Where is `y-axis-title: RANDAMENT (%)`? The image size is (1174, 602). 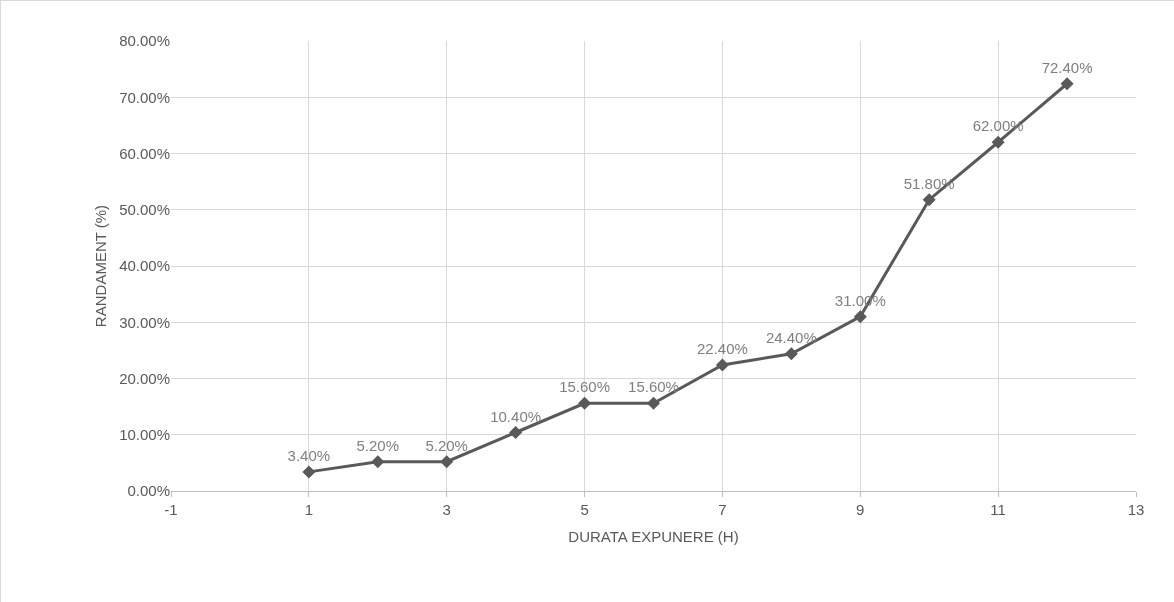
y-axis-title: RANDAMENT (%) is located at coordinates (101, 266).